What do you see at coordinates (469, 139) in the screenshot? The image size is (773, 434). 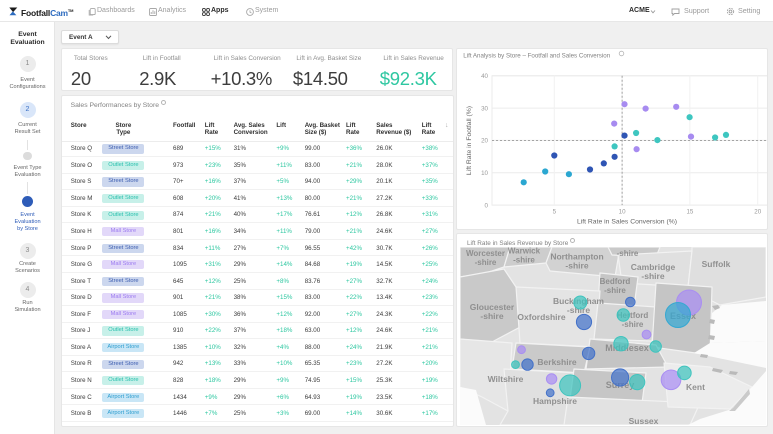 I see `svg-text: Lift Rate in Footfall (%)` at bounding box center [469, 139].